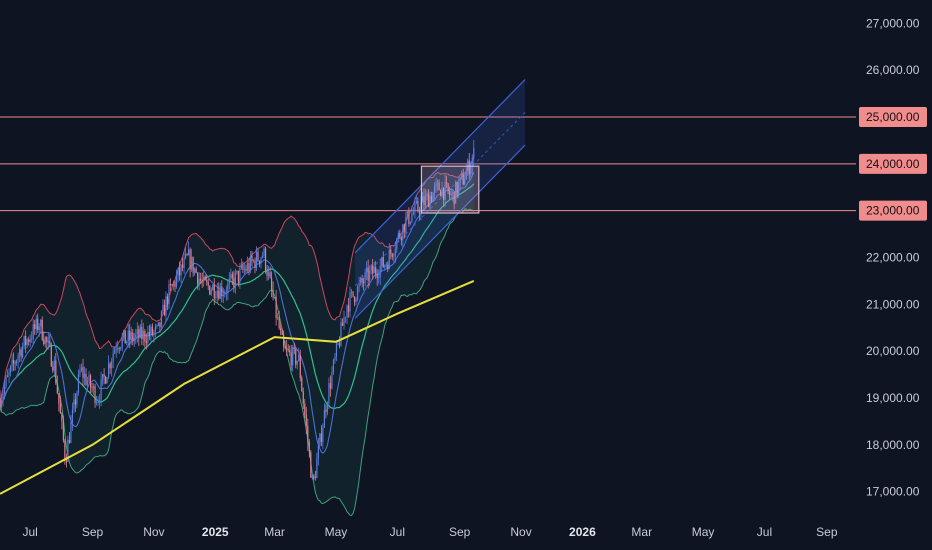 The width and height of the screenshot is (932, 550). What do you see at coordinates (893, 163) in the screenshot?
I see `level-label-bg` at bounding box center [893, 163].